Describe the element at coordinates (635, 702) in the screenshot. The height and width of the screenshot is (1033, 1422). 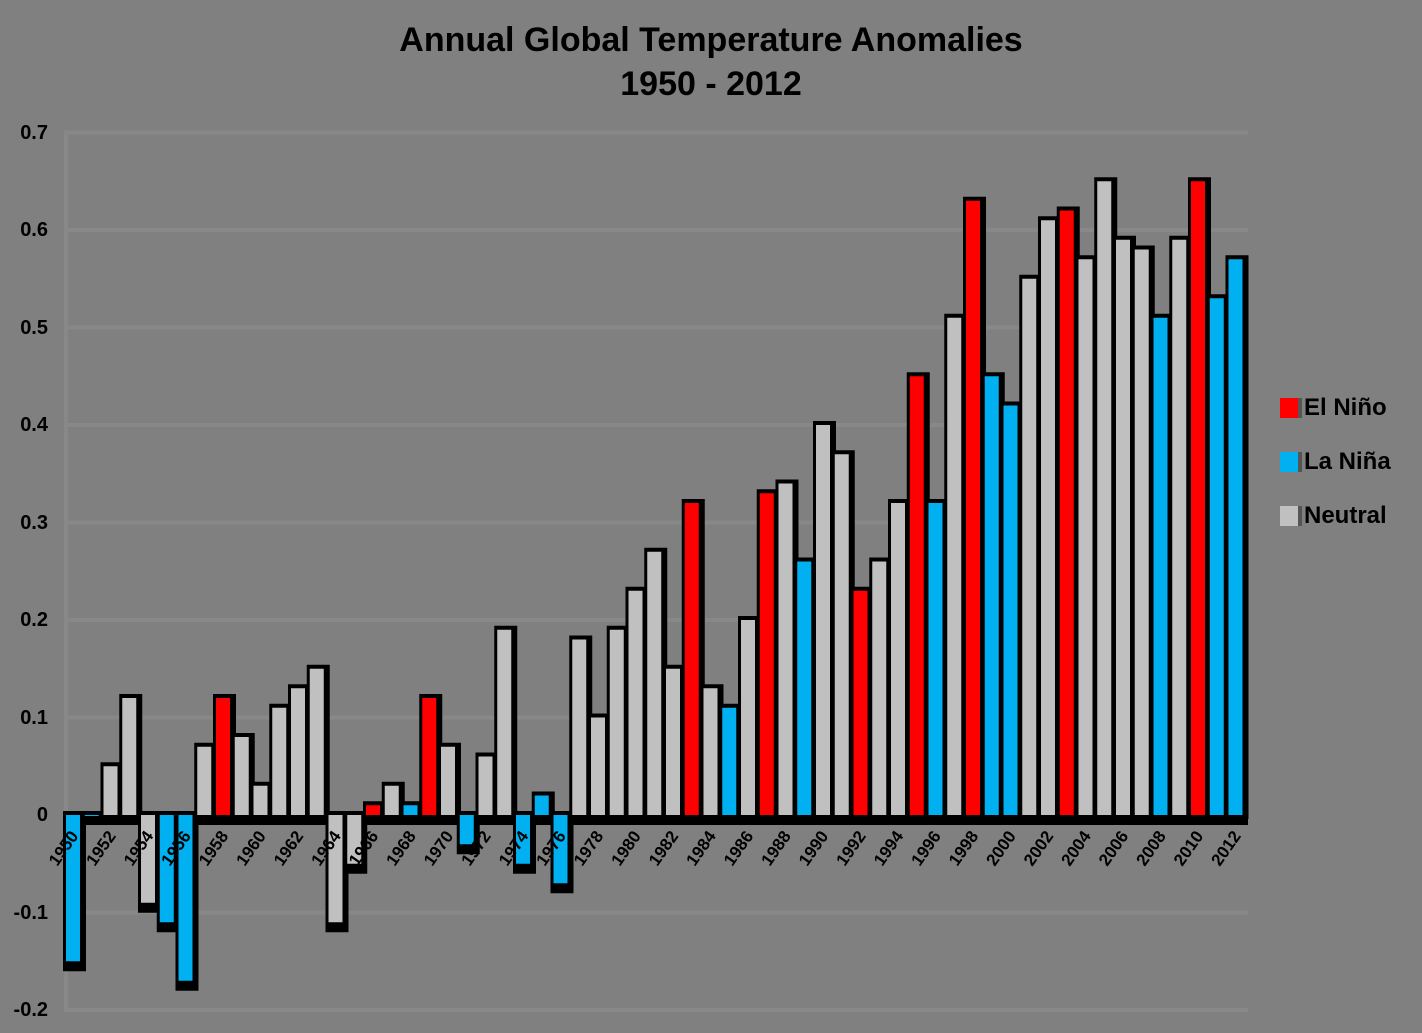
I see `bar-1980` at that location.